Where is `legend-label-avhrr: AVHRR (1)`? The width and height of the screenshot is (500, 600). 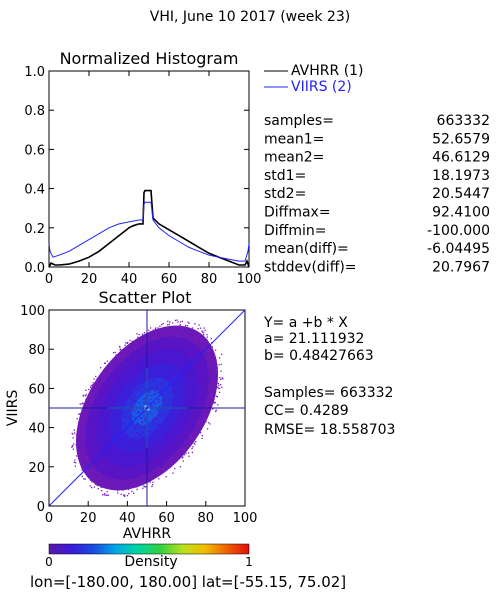 legend-label-avhrr: AVHRR (1) is located at coordinates (327, 71).